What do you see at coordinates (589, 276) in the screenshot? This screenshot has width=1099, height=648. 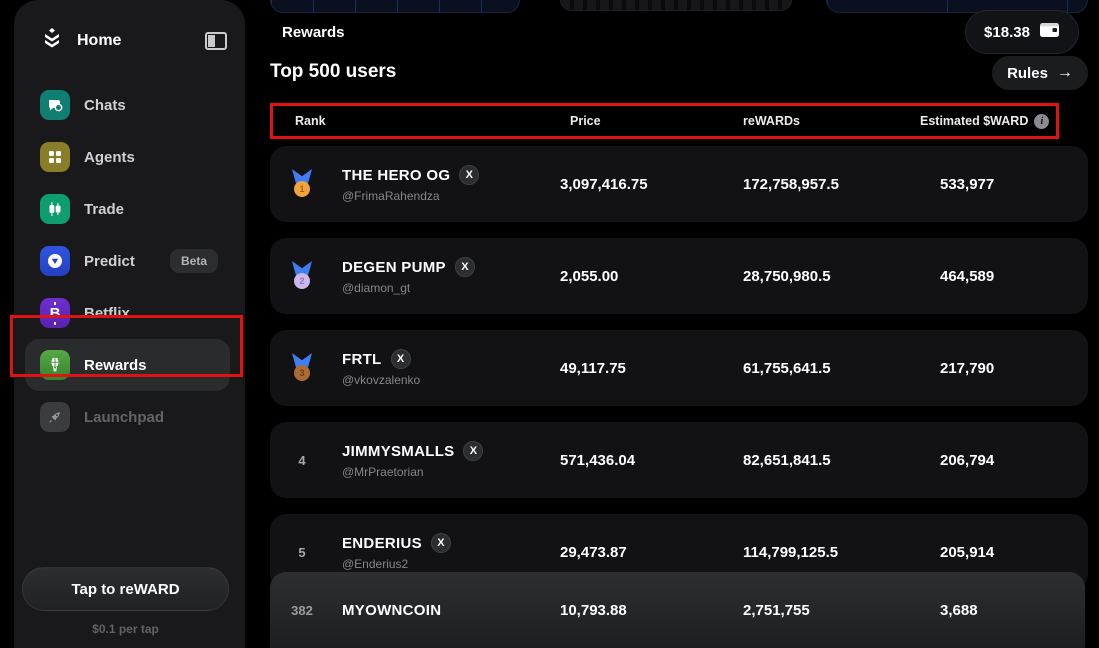 I see `price-value: 2,055.00` at bounding box center [589, 276].